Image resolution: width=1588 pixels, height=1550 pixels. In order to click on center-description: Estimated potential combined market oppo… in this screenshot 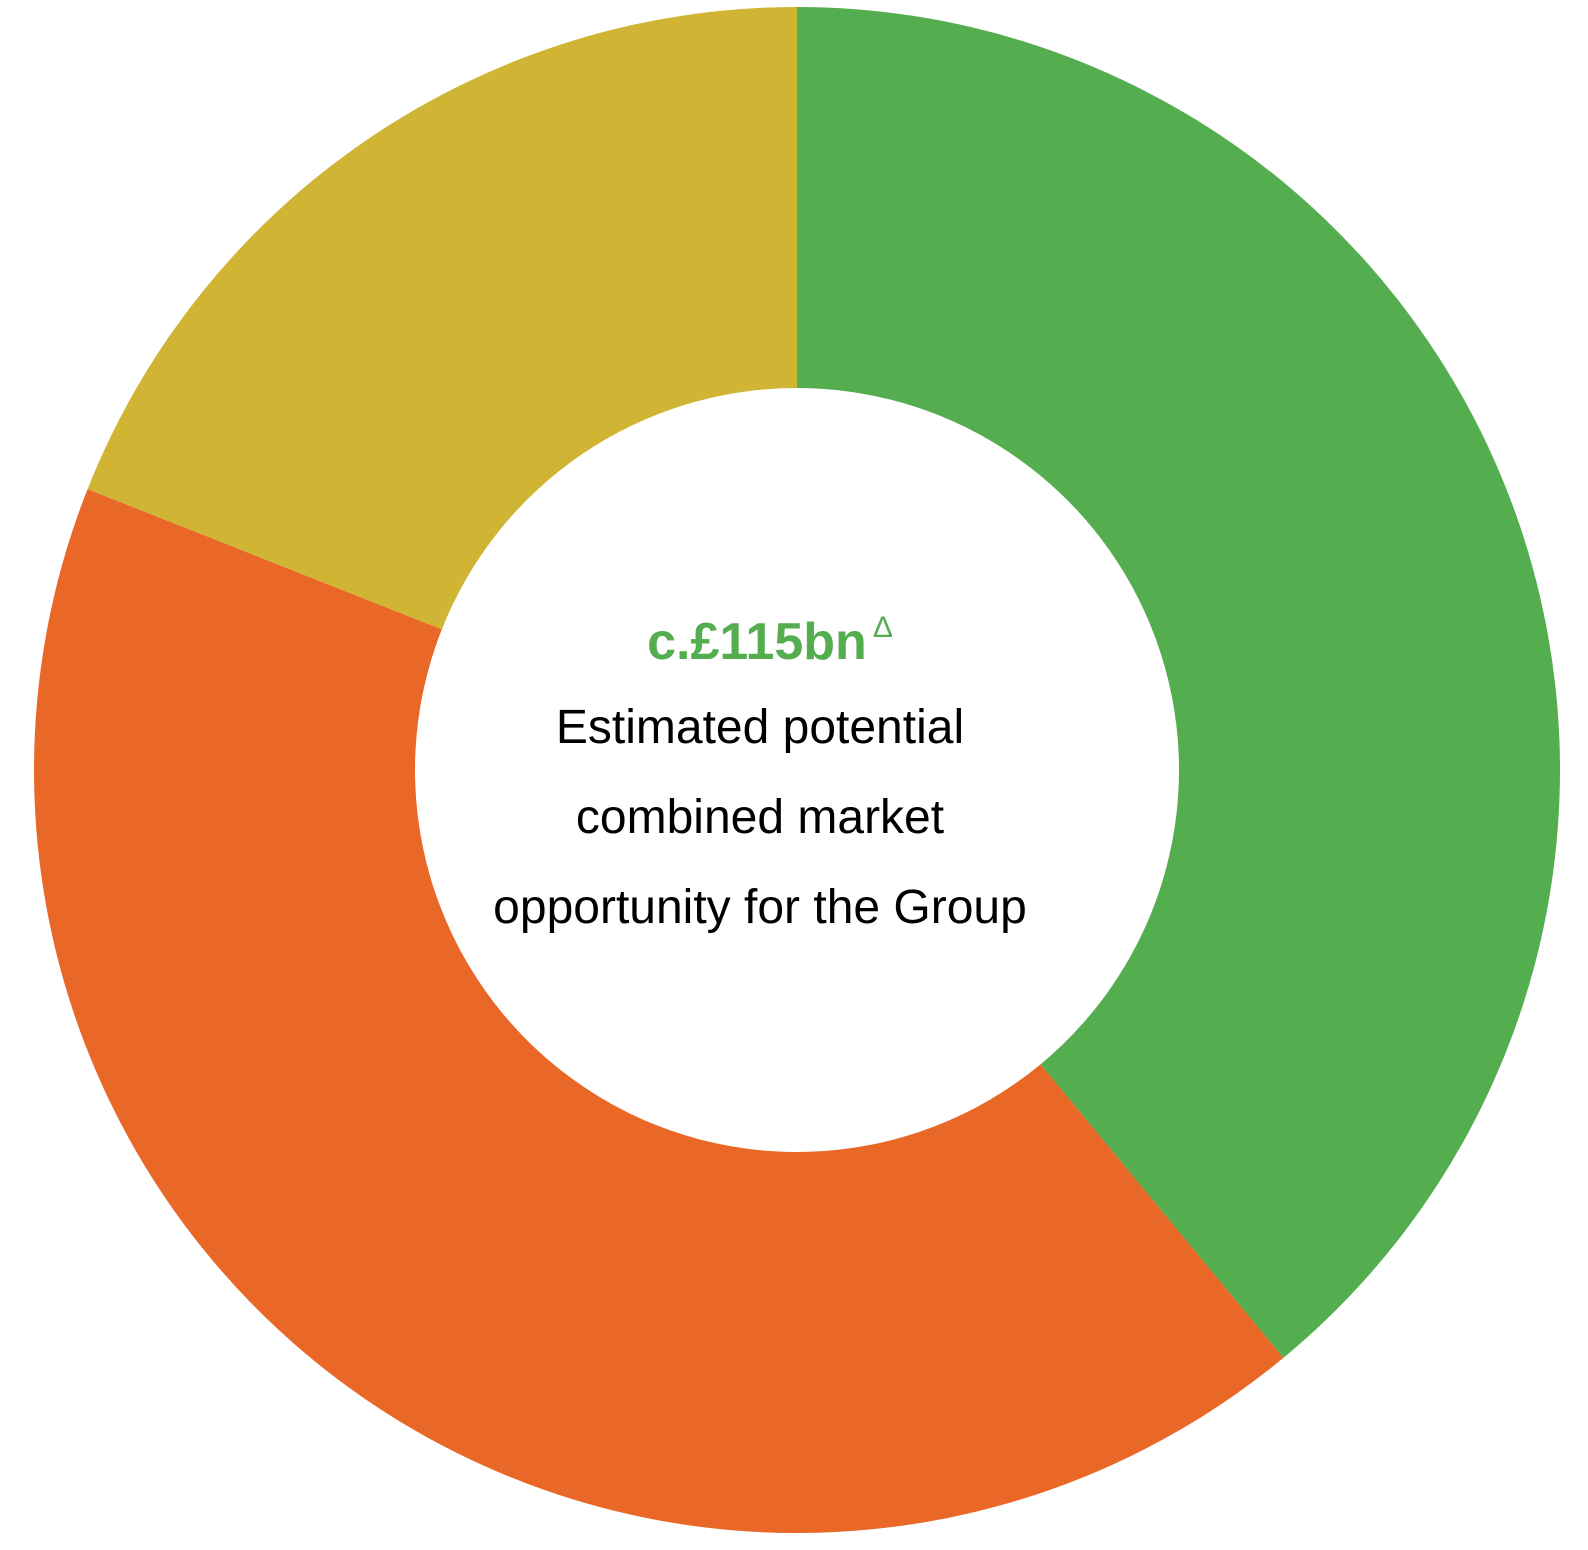, I will do `click(760, 818)`.